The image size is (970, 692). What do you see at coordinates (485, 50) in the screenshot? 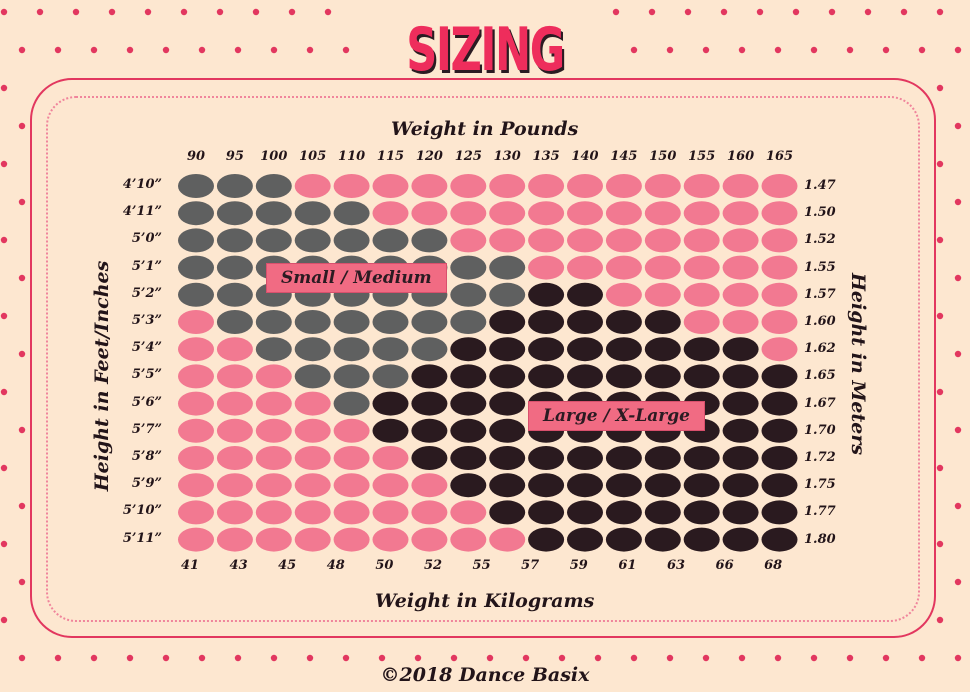
I see `page-title: SIZING` at bounding box center [485, 50].